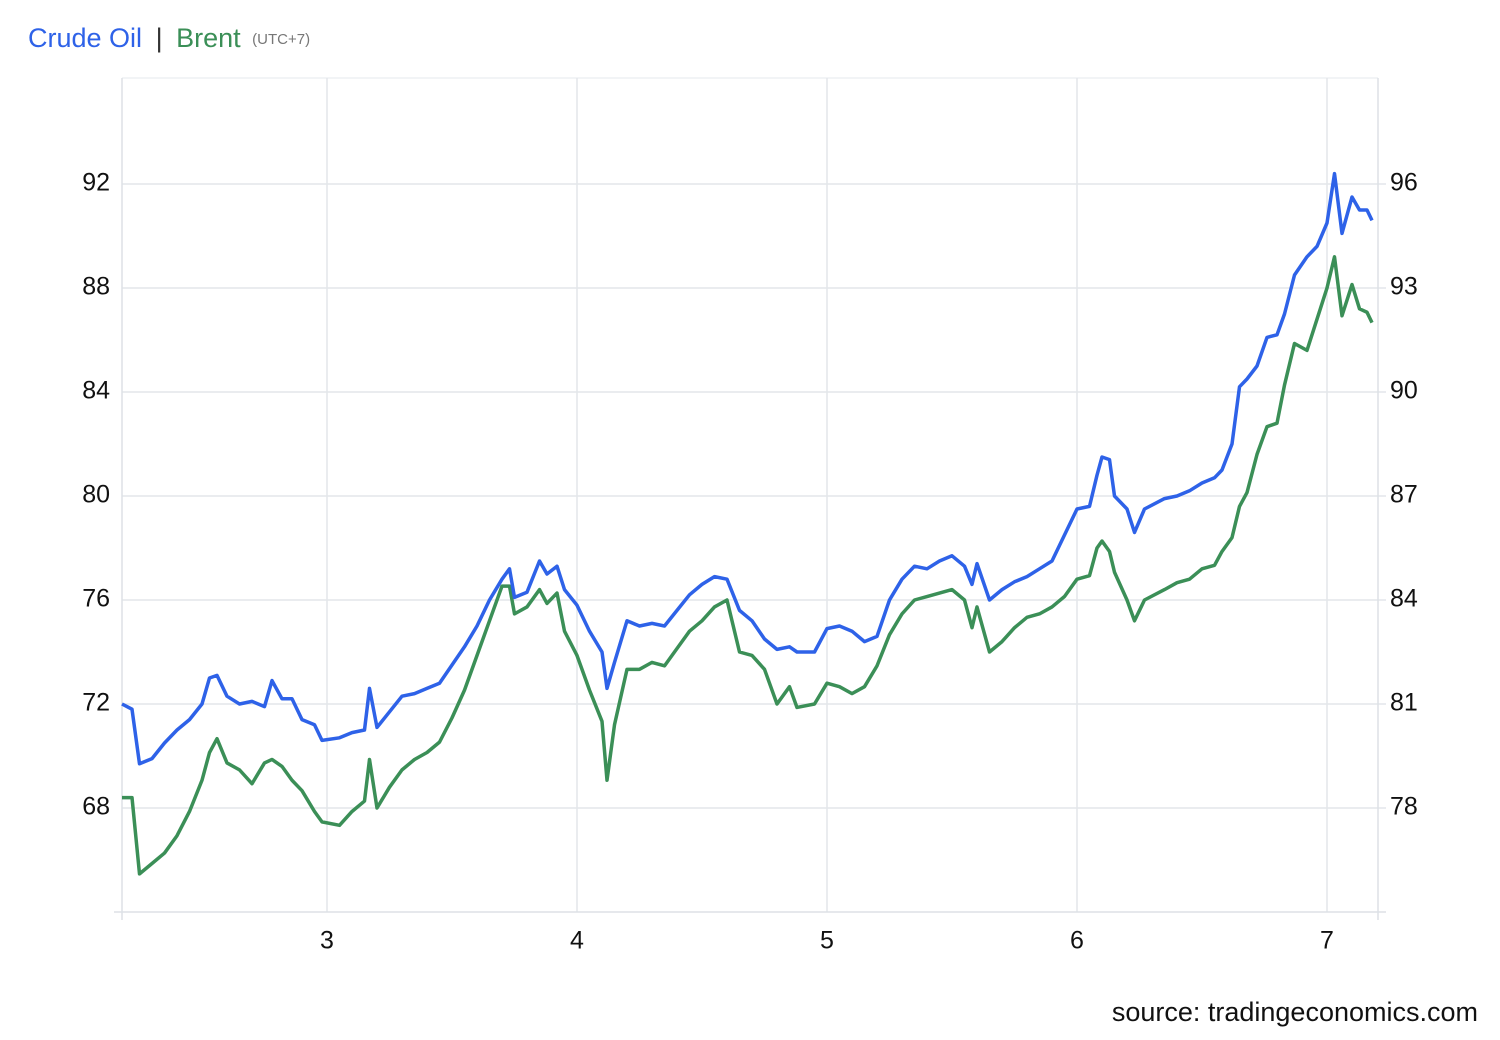  What do you see at coordinates (169, 38) in the screenshot?
I see `chart-title: Crude Oil | Brent (UTC+7)` at bounding box center [169, 38].